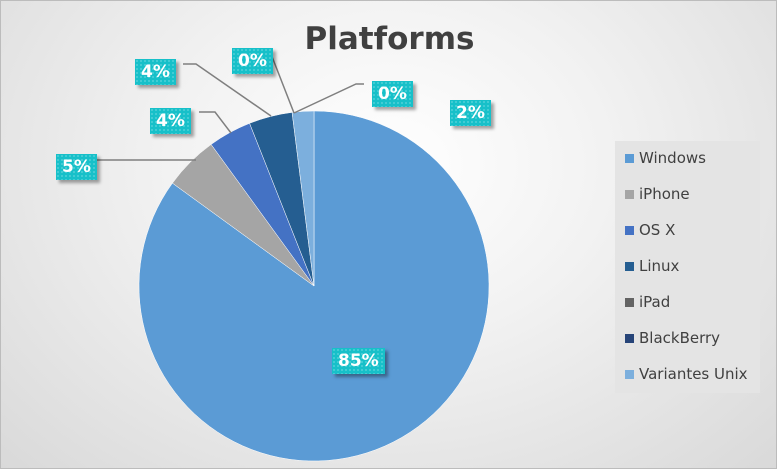 The width and height of the screenshot is (777, 470). I want to click on legend-label: iPad, so click(655, 302).